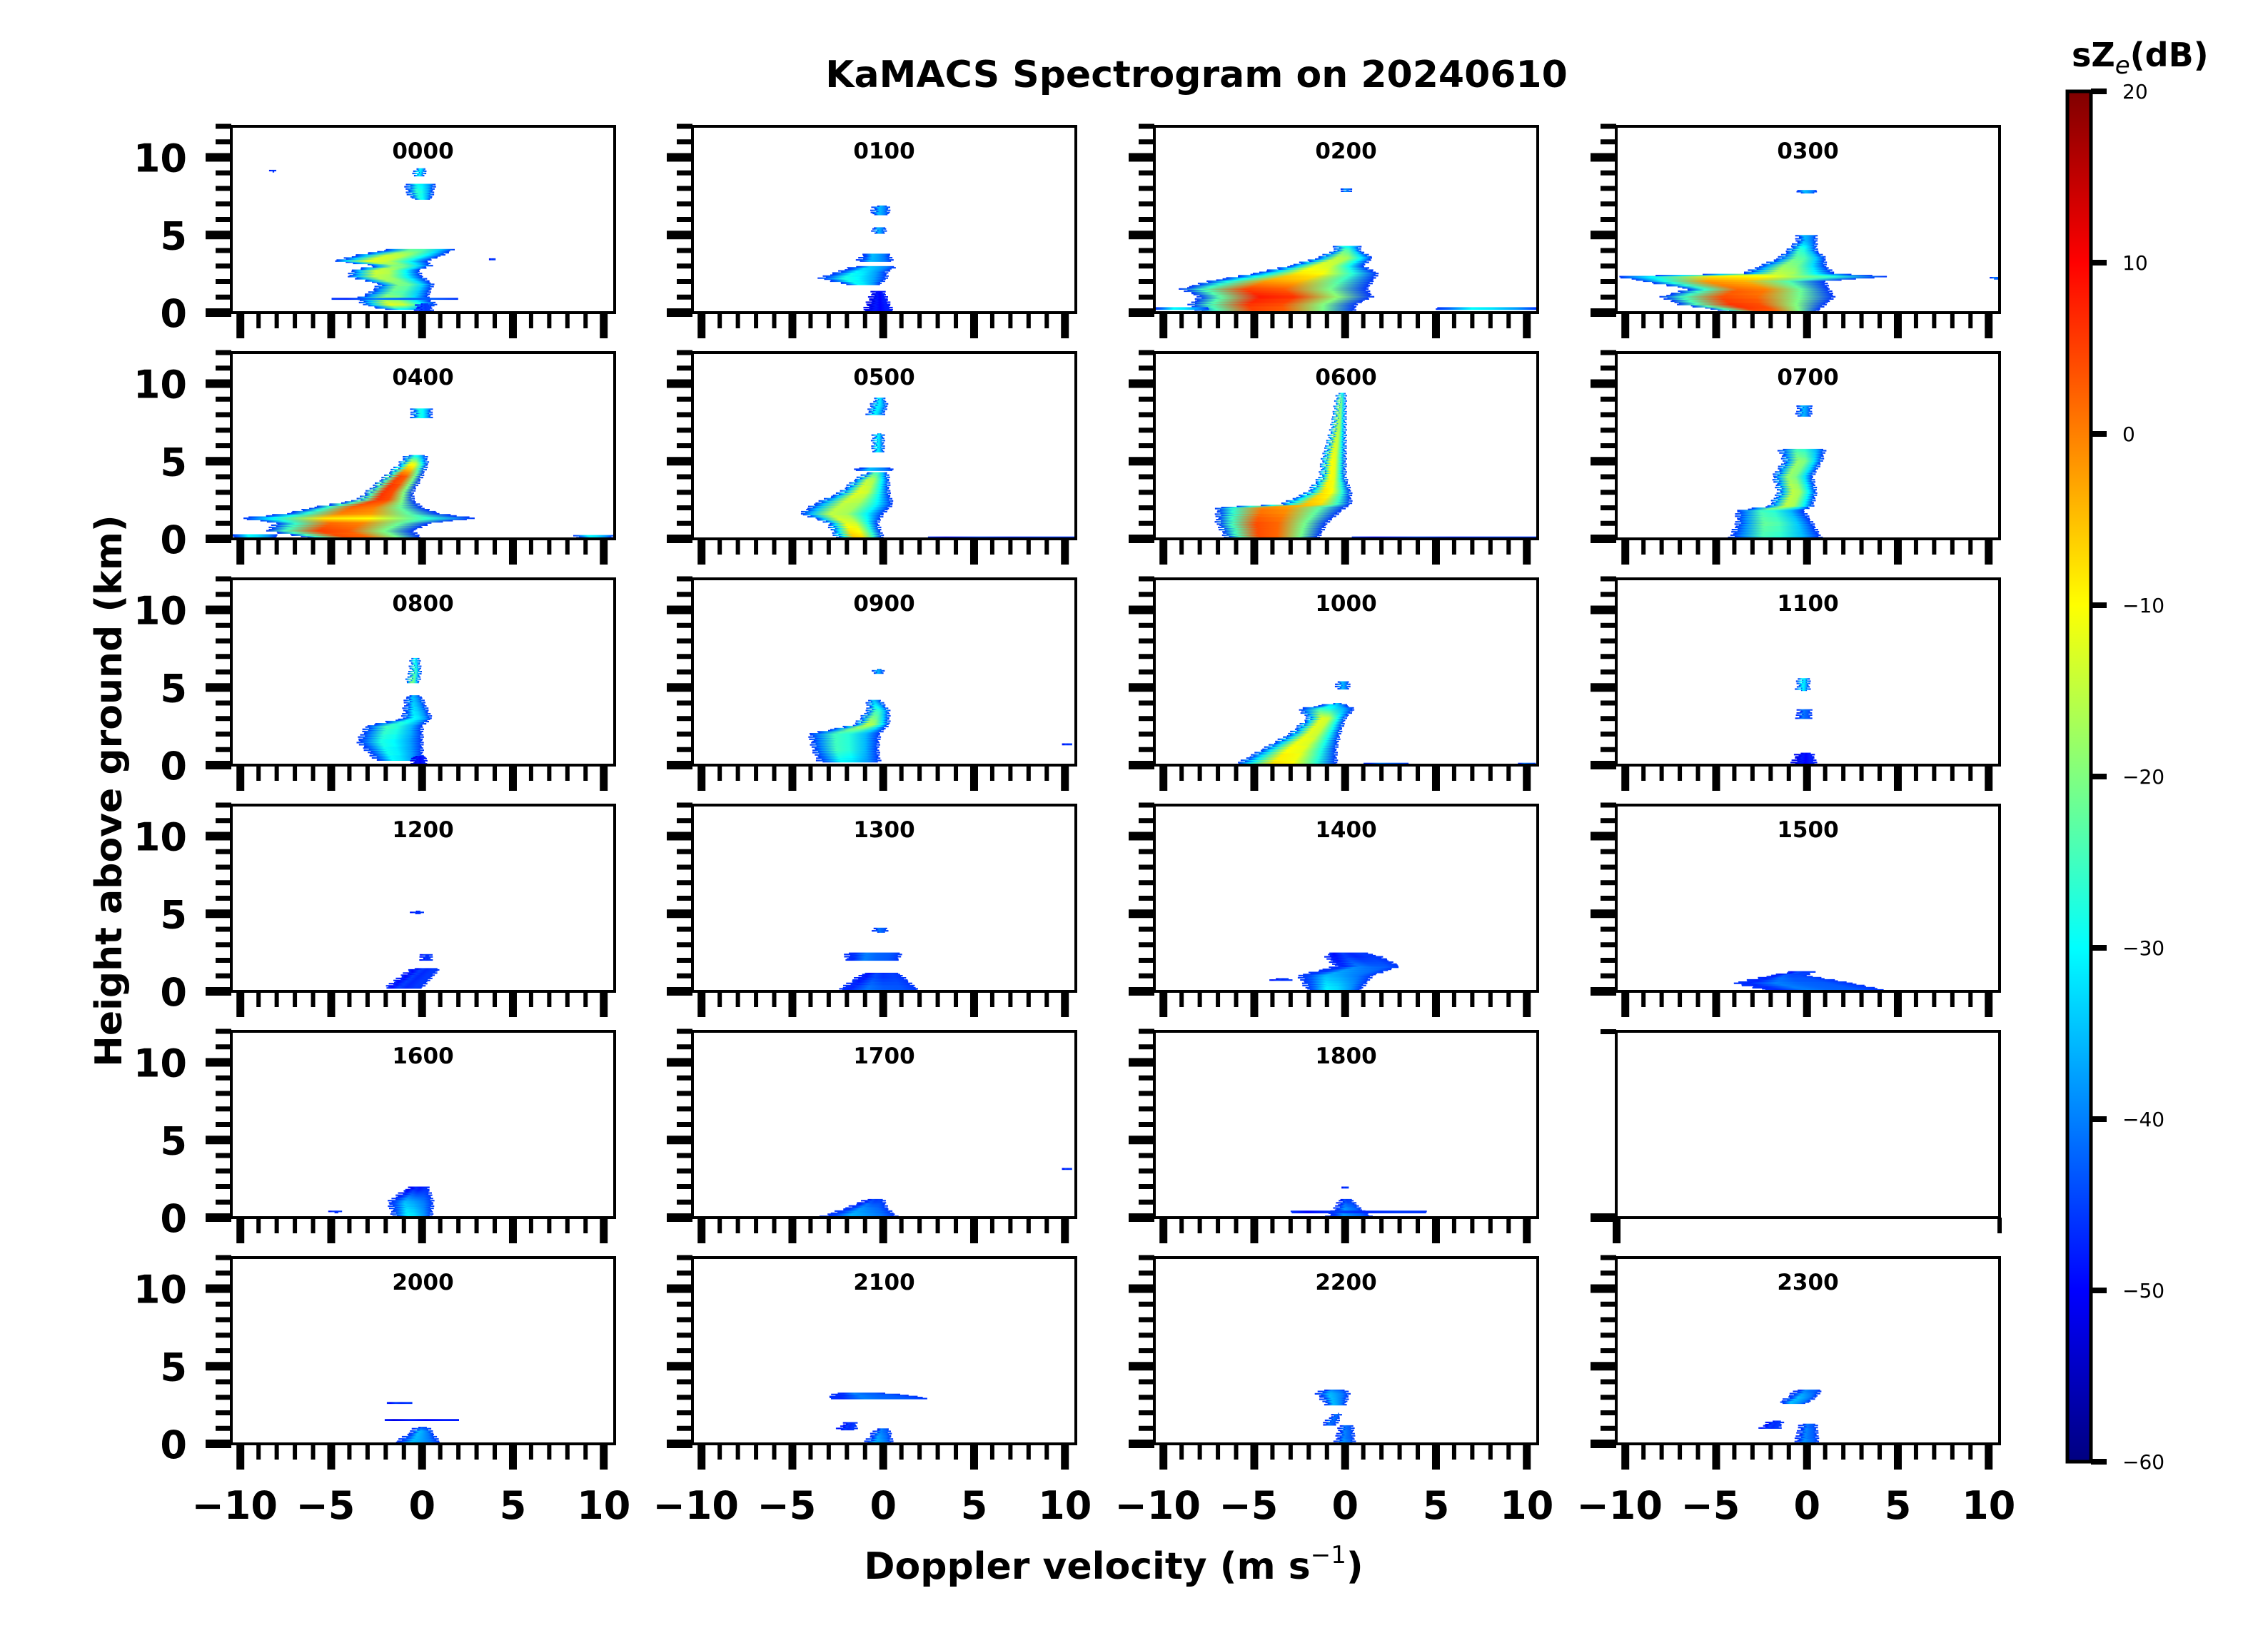 The width and height of the screenshot is (2268, 1628). What do you see at coordinates (883, 830) in the screenshot?
I see `panel-title: 1300` at bounding box center [883, 830].